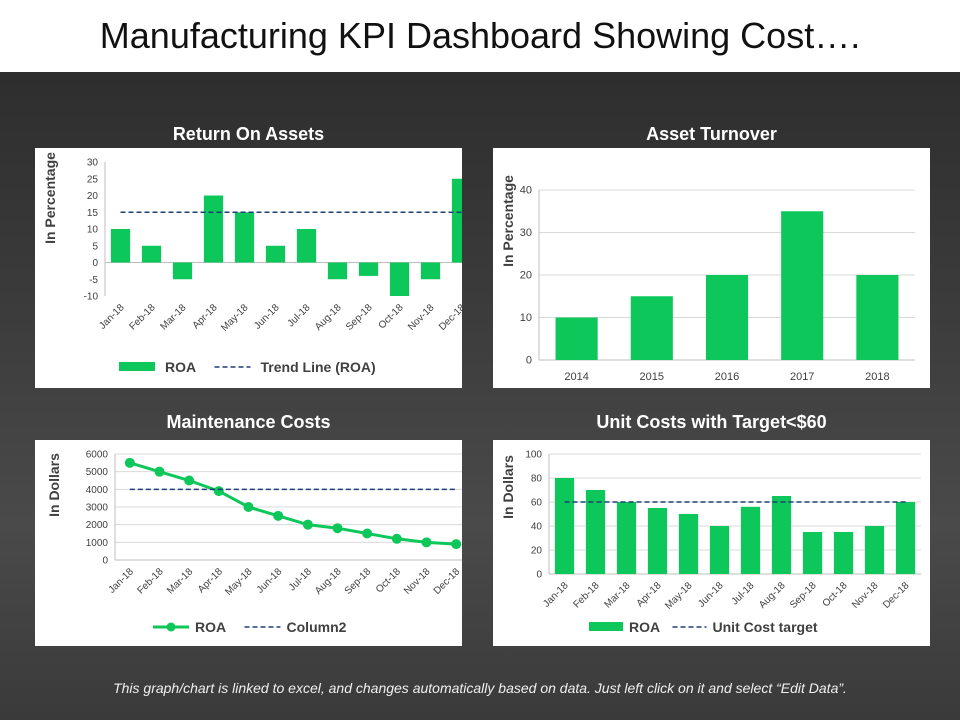 The height and width of the screenshot is (720, 960). Describe the element at coordinates (248, 134) in the screenshot. I see `roa-chart-title: Return On Assets` at that location.